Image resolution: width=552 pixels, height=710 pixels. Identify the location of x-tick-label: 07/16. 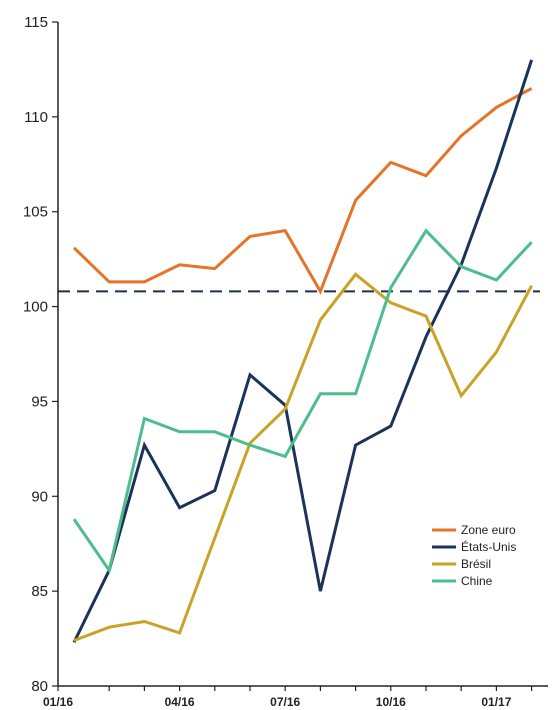
(285, 702).